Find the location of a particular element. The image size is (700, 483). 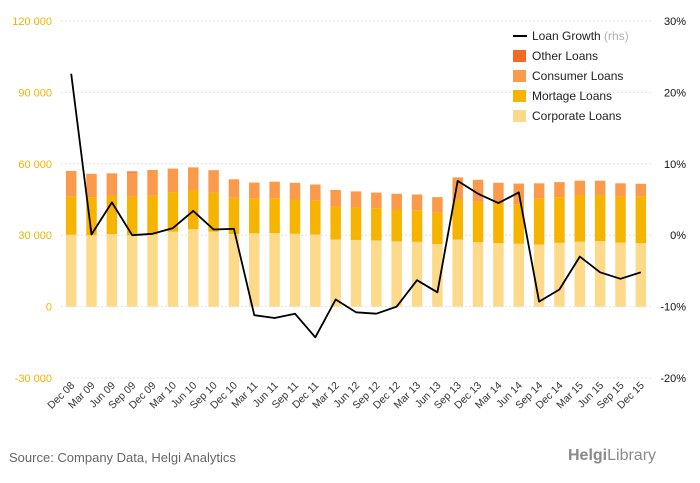

right-tick-label: -20% is located at coordinates (673, 379).